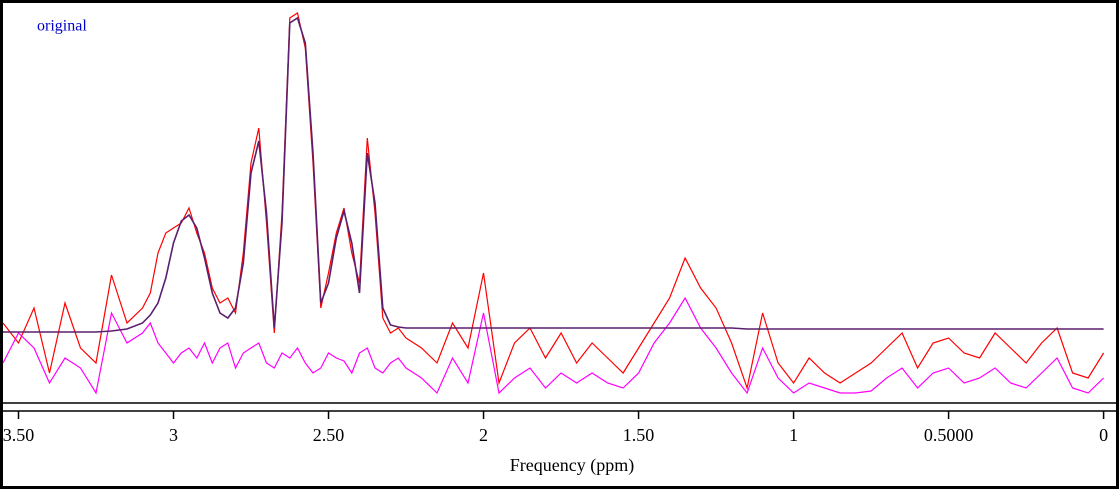 The width and height of the screenshot is (1119, 489). What do you see at coordinates (329, 435) in the screenshot?
I see `x-tick-label: 2.50` at bounding box center [329, 435].